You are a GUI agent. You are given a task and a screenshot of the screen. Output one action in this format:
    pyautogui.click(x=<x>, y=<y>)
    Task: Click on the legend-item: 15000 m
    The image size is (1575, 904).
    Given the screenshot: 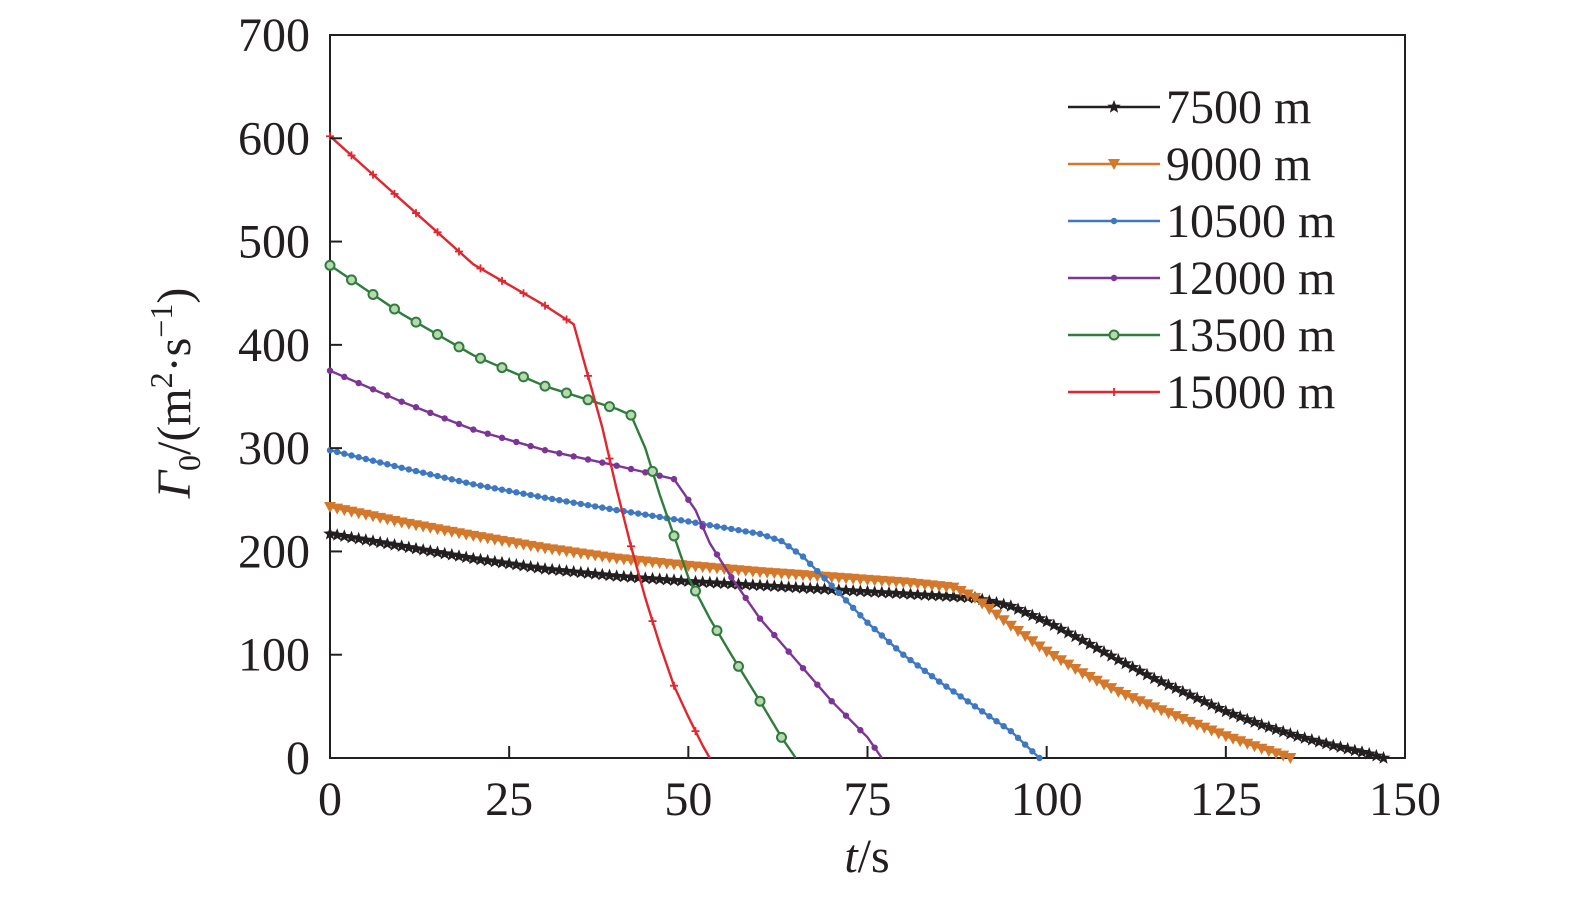 What is the action you would take?
    pyautogui.click(x=1201, y=392)
    